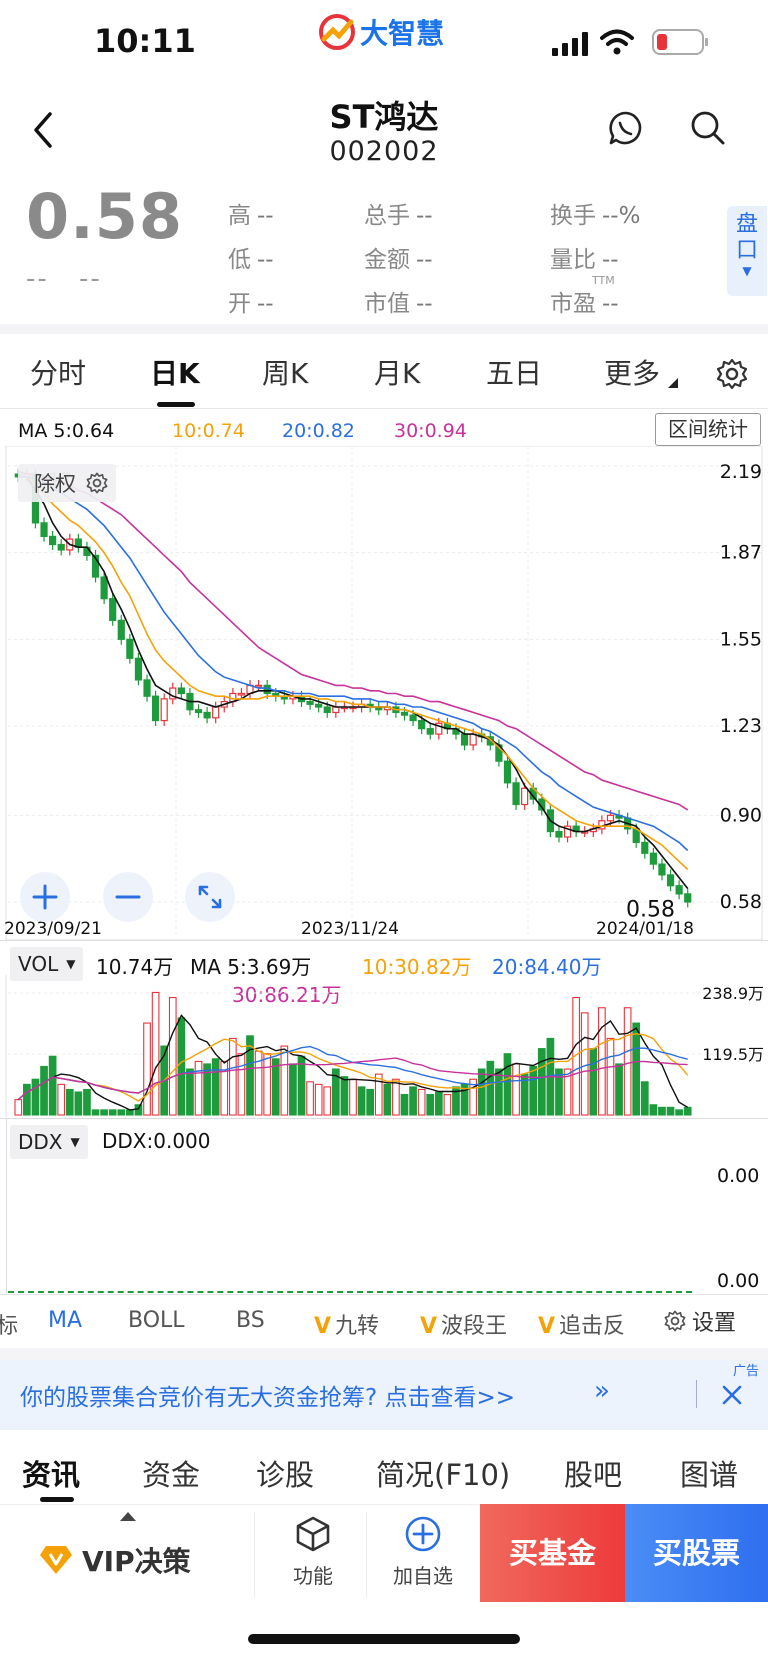 Image resolution: width=768 pixels, height=1663 pixels. What do you see at coordinates (381, 32) in the screenshot?
I see `brand-logo: 大智慧` at bounding box center [381, 32].